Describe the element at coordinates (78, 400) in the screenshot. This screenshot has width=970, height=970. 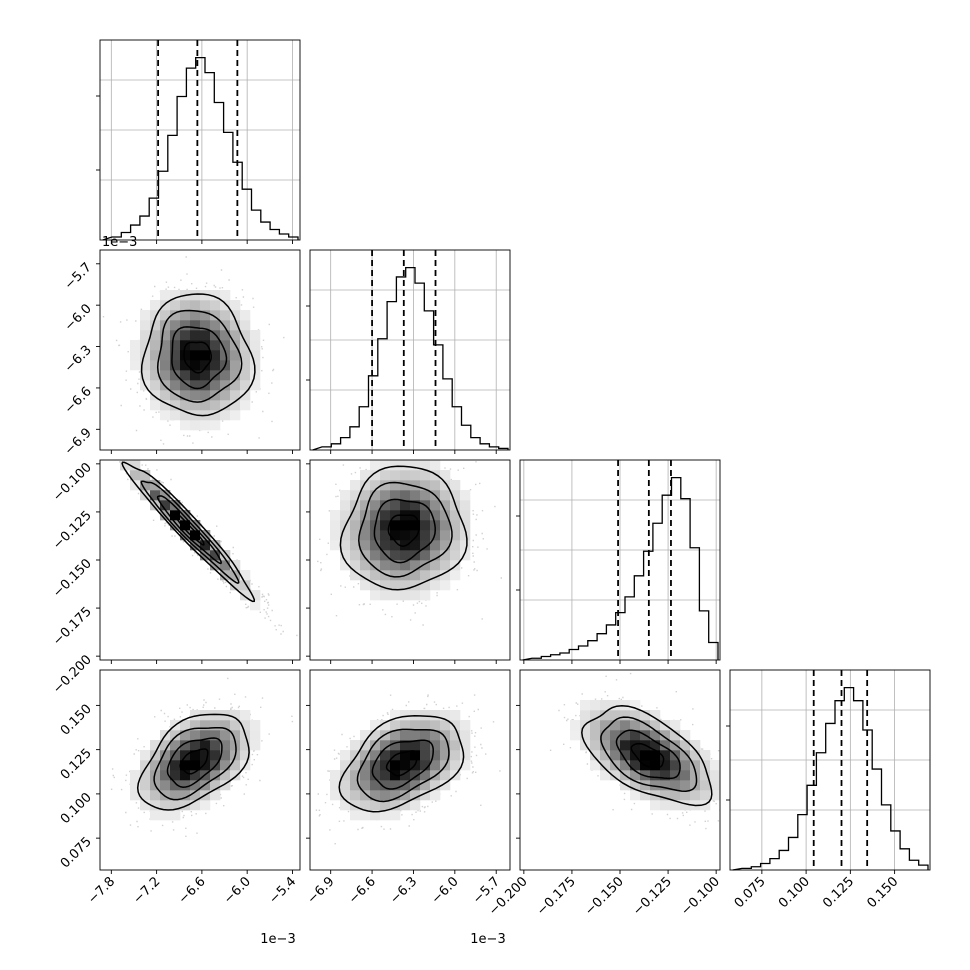
I see `y-tick-label: −6.6` at that location.